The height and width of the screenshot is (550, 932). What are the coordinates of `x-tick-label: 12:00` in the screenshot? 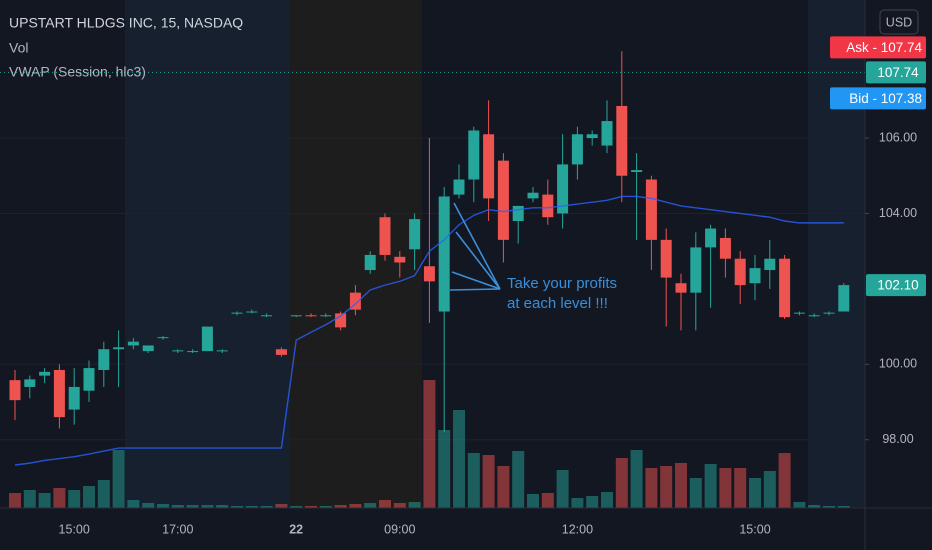 It's located at (577, 529).